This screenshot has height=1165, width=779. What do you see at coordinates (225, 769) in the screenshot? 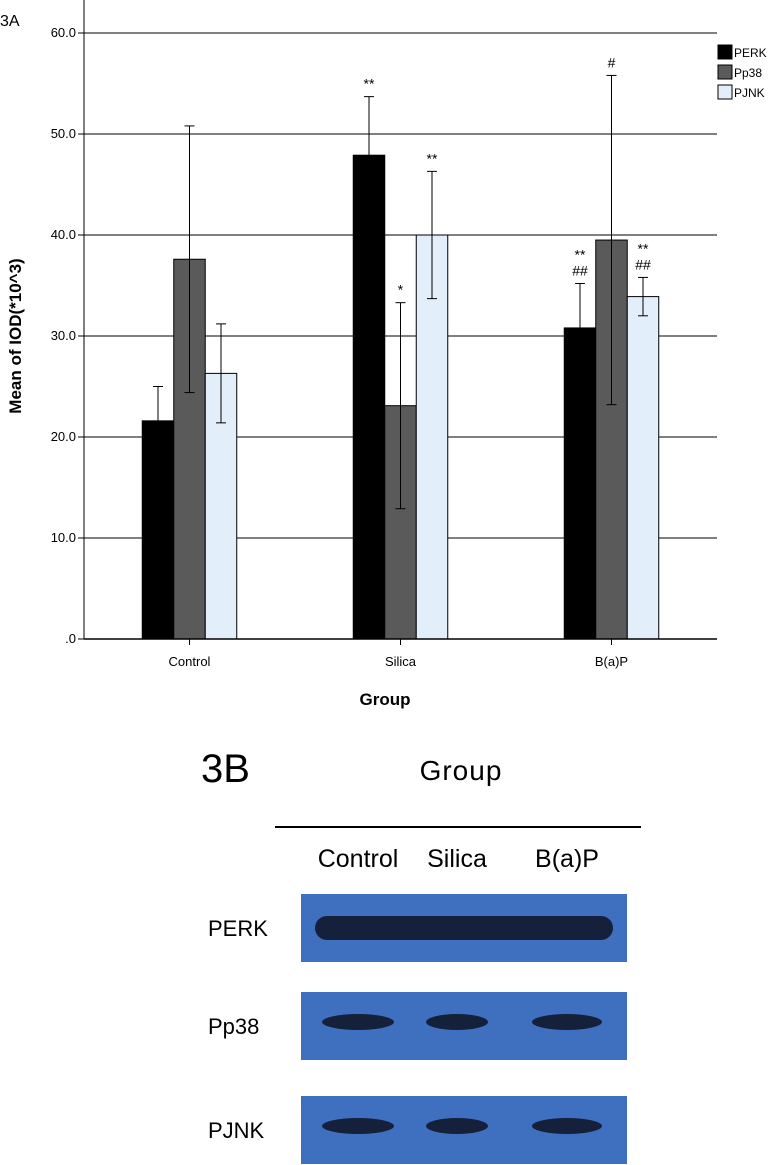
I see `panel-label-3b: 3B` at bounding box center [225, 769].